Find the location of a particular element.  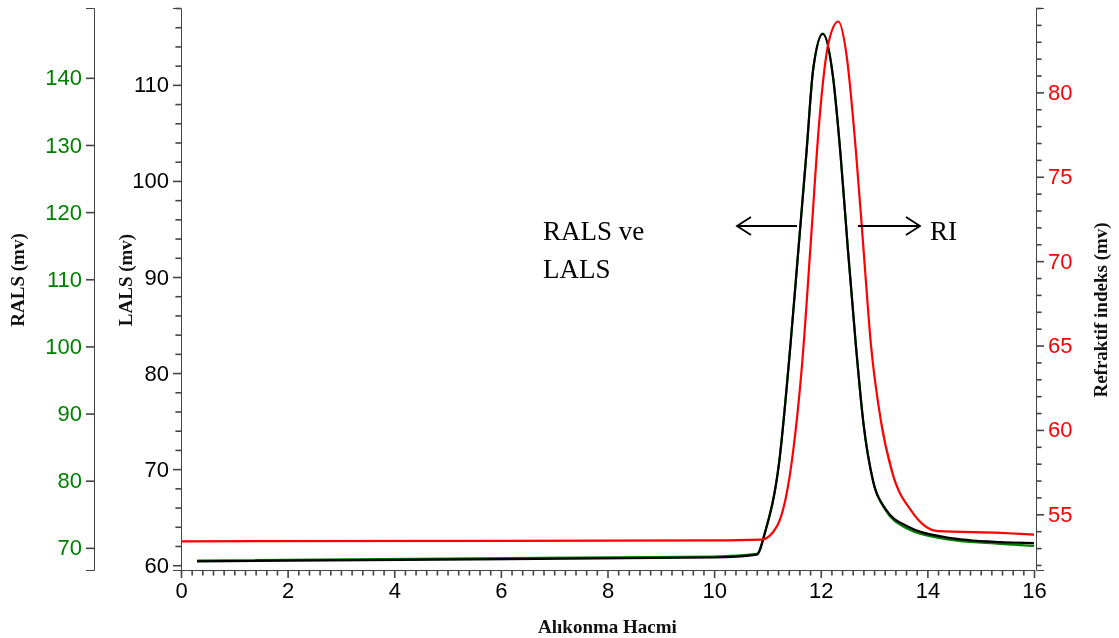

y3-tick-label: 120 is located at coordinates (63, 212).